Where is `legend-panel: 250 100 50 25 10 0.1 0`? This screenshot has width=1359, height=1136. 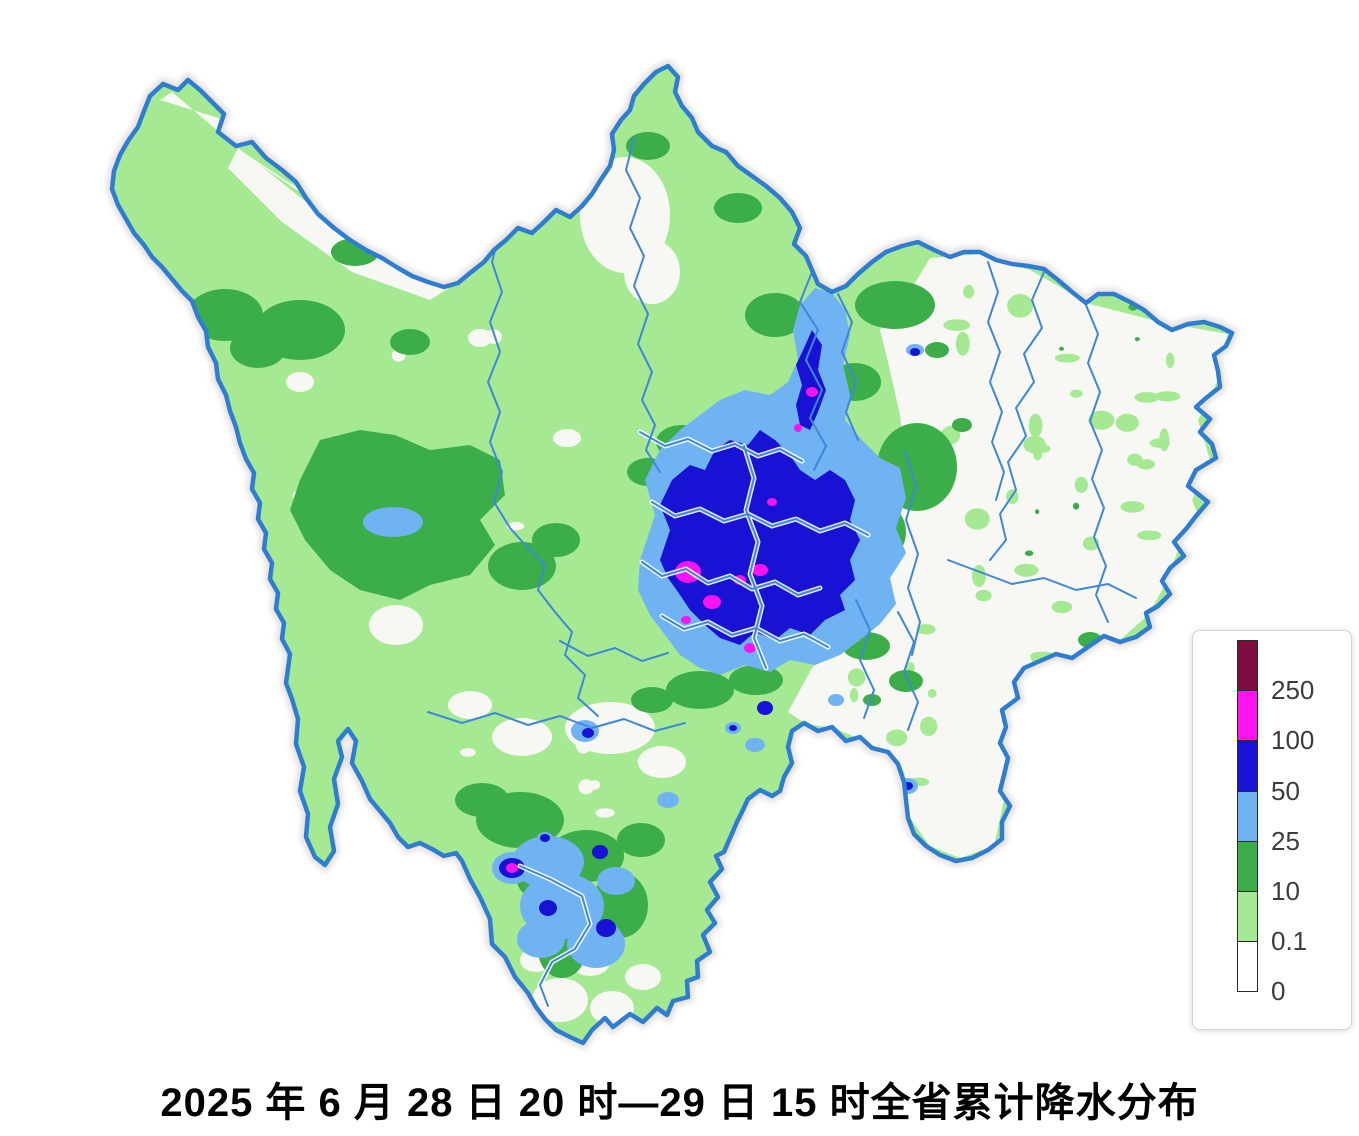
legend-panel: 250 100 50 25 10 0.1 0 is located at coordinates (1272, 830).